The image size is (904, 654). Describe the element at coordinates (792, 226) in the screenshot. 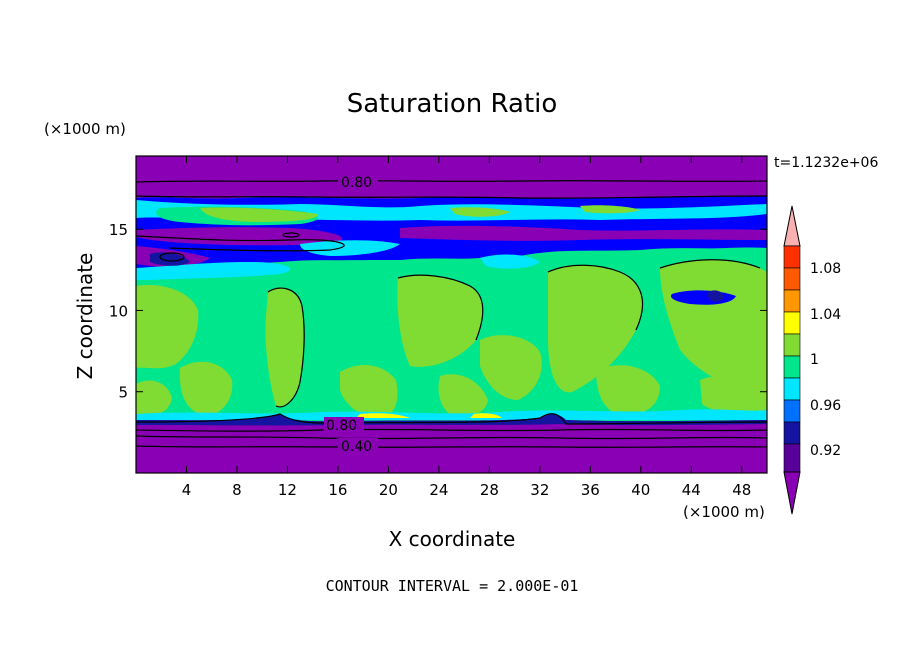

I see `colorbar-top-arrow` at that location.